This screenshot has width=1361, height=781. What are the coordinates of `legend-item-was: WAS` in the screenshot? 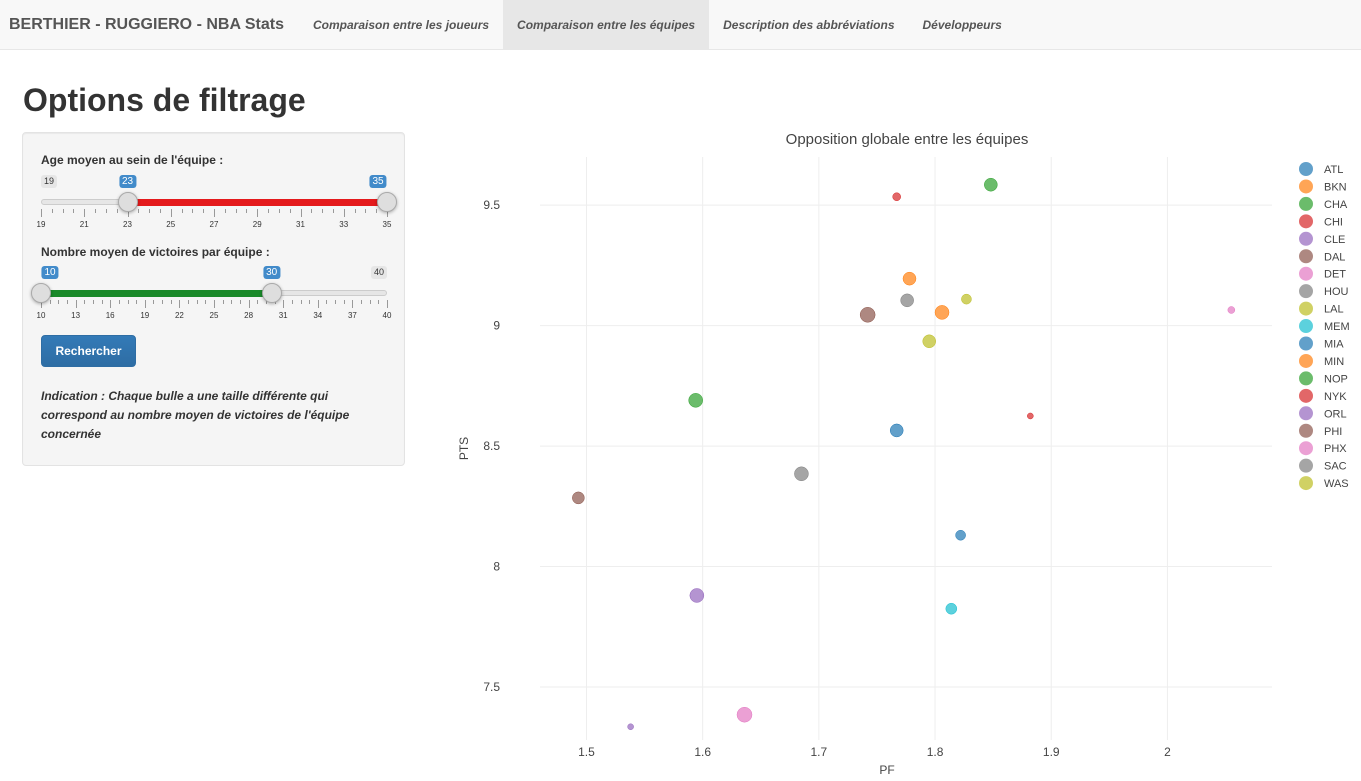 It's located at (1324, 483).